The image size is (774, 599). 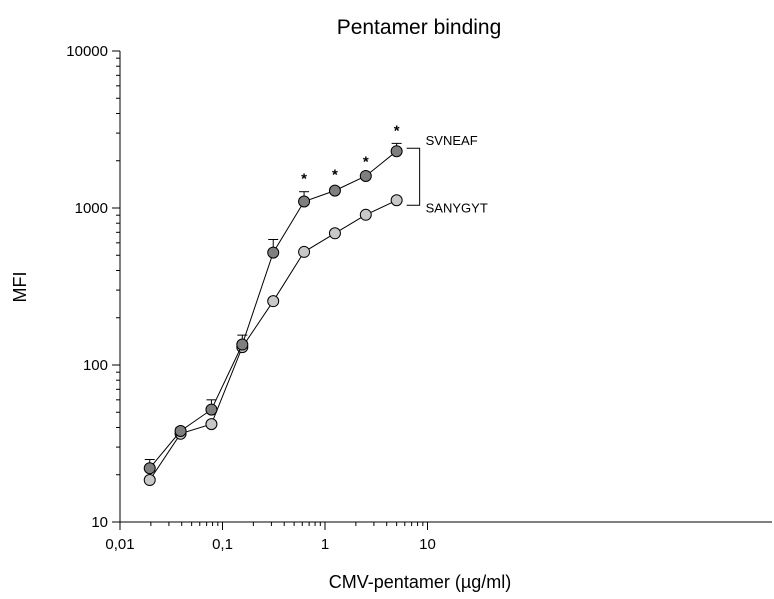 What do you see at coordinates (20, 287) in the screenshot?
I see `y-axis-title: MFI` at bounding box center [20, 287].